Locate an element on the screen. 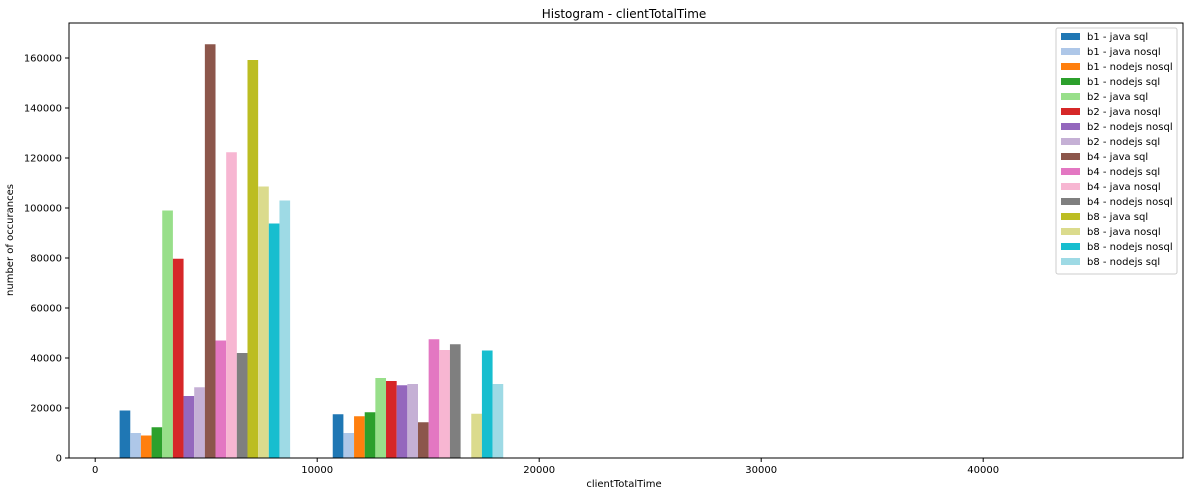 Image resolution: width=1189 pixels, height=496 pixels. y-tick-label: 120000 is located at coordinates (43, 159).